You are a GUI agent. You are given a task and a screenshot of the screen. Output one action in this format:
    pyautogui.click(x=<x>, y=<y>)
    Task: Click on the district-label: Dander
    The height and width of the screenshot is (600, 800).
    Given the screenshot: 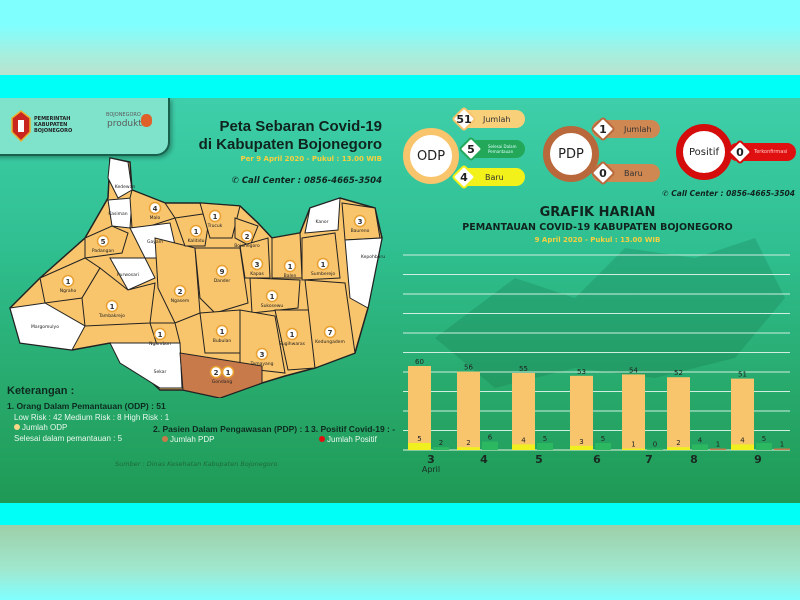 What is the action you would take?
    pyautogui.click(x=222, y=281)
    